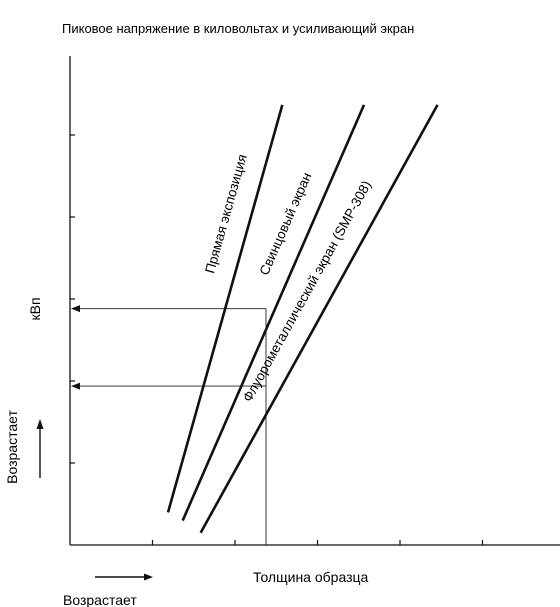 The height and width of the screenshot is (607, 560). I want to click on reference-lines, so click(169, 425).